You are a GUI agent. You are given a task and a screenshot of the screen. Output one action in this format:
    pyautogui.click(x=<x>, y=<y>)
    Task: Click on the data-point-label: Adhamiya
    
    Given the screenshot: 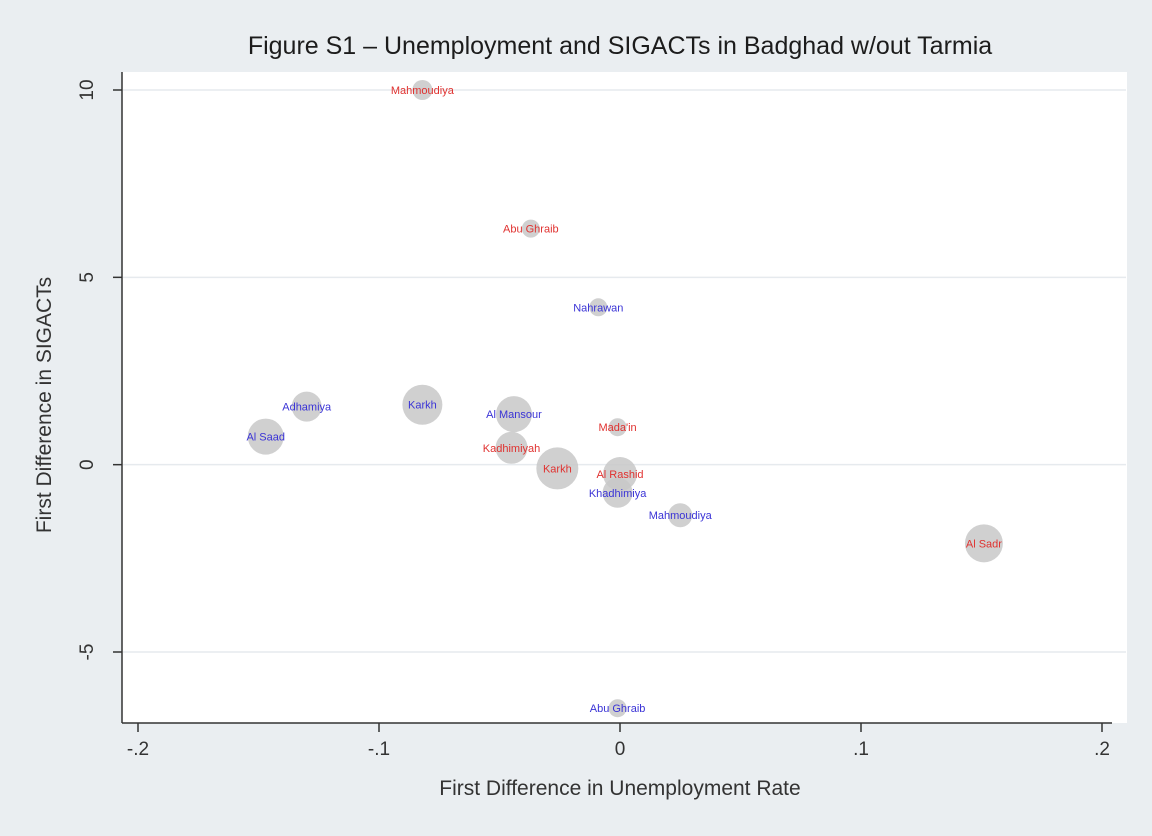 What is the action you would take?
    pyautogui.click(x=307, y=408)
    